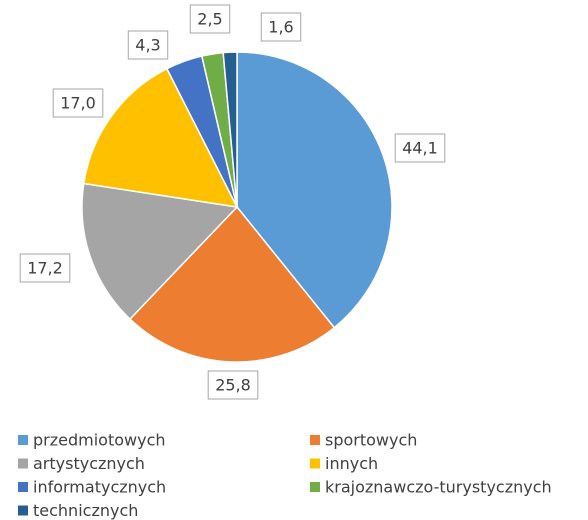  I want to click on data-label: 17,2, so click(45, 268).